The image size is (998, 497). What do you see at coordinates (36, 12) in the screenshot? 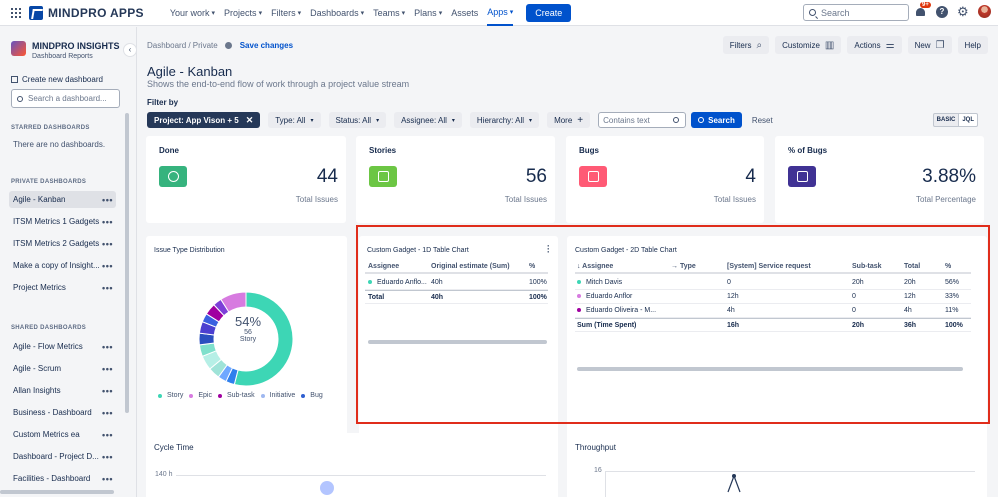
I see `logo-icon` at bounding box center [36, 12].